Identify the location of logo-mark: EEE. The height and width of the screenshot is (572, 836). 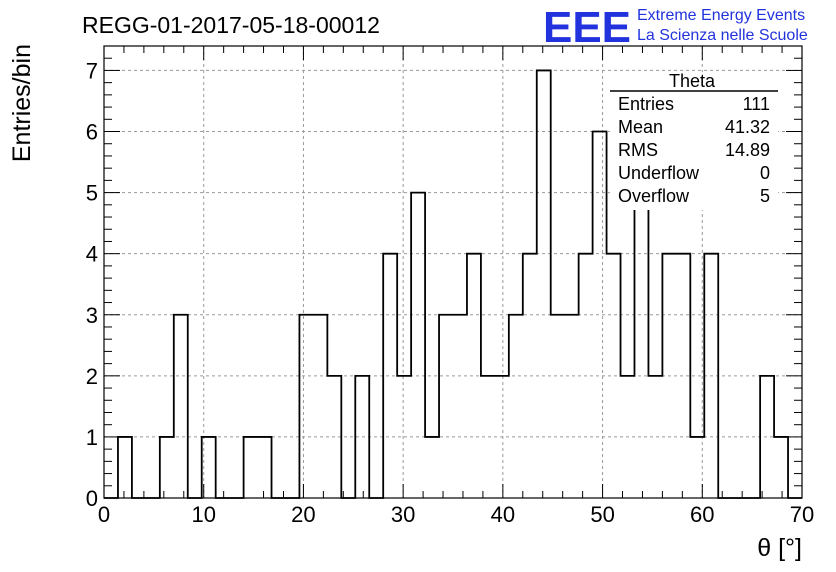
(587, 27).